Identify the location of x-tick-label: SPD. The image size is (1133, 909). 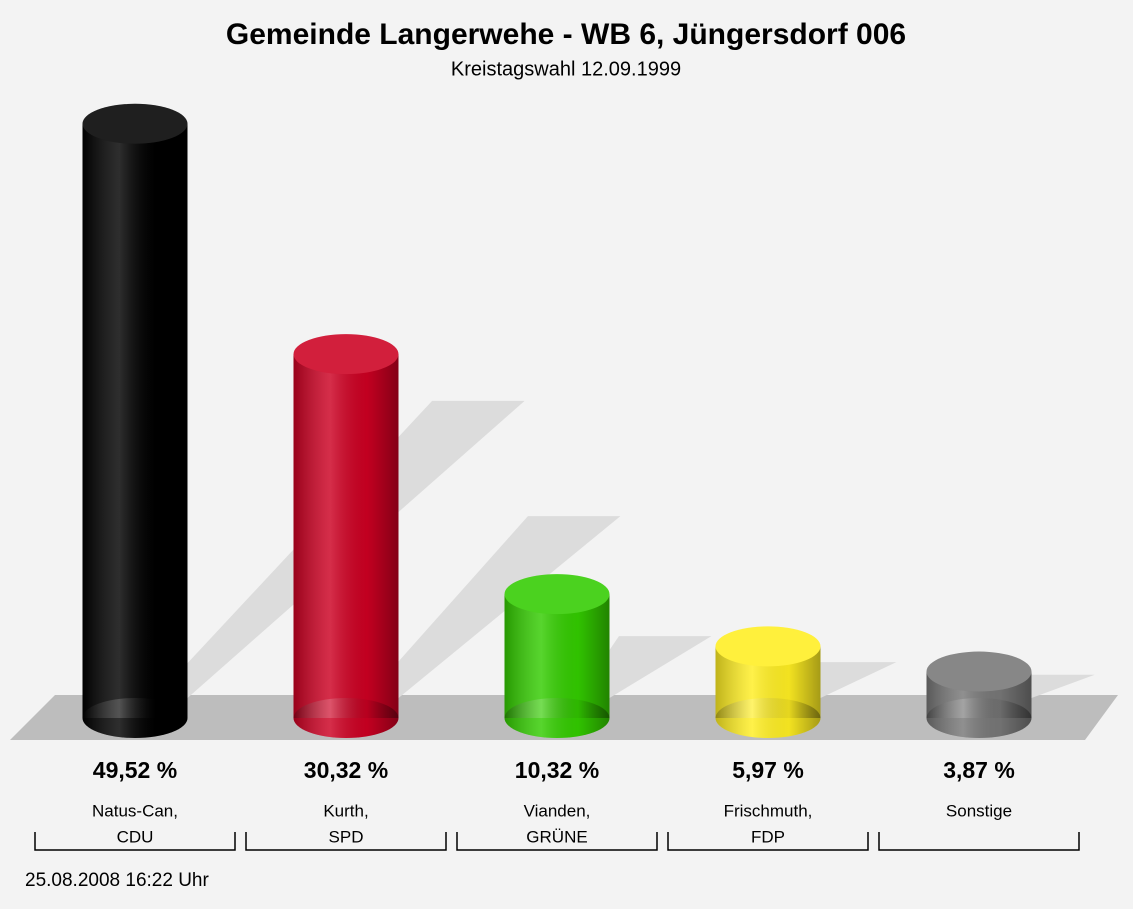
(346, 836).